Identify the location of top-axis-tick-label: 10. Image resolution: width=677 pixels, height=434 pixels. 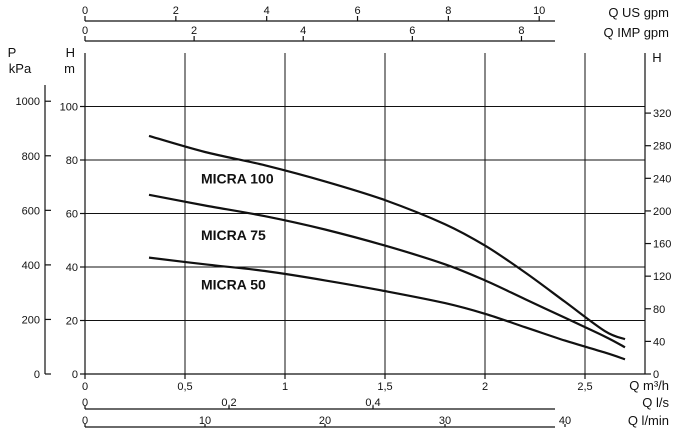
(539, 11).